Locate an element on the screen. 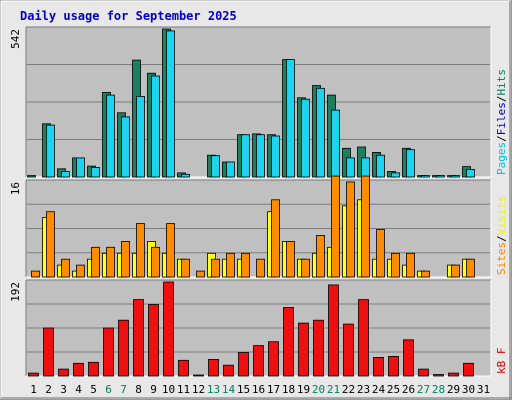  x-tick-label: 27 is located at coordinates (423, 389).